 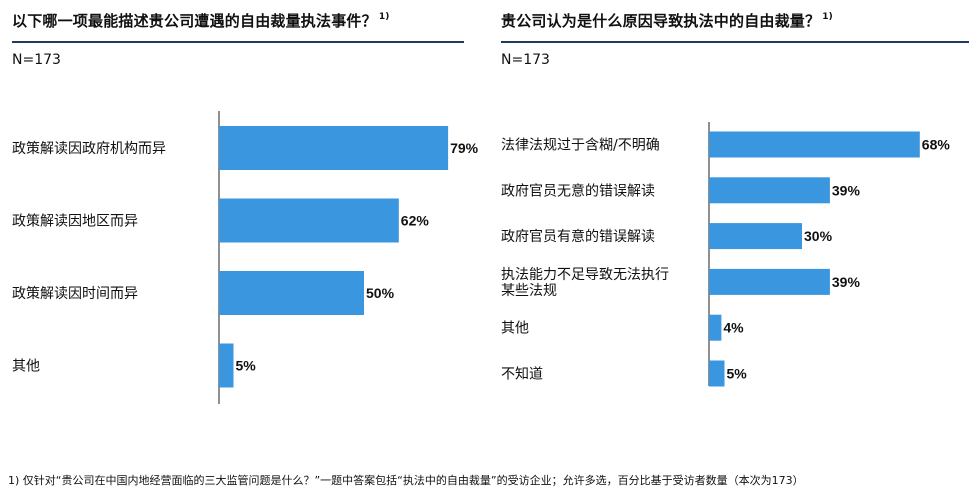 I want to click on left-value-label-2: 50%, so click(x=380, y=293).